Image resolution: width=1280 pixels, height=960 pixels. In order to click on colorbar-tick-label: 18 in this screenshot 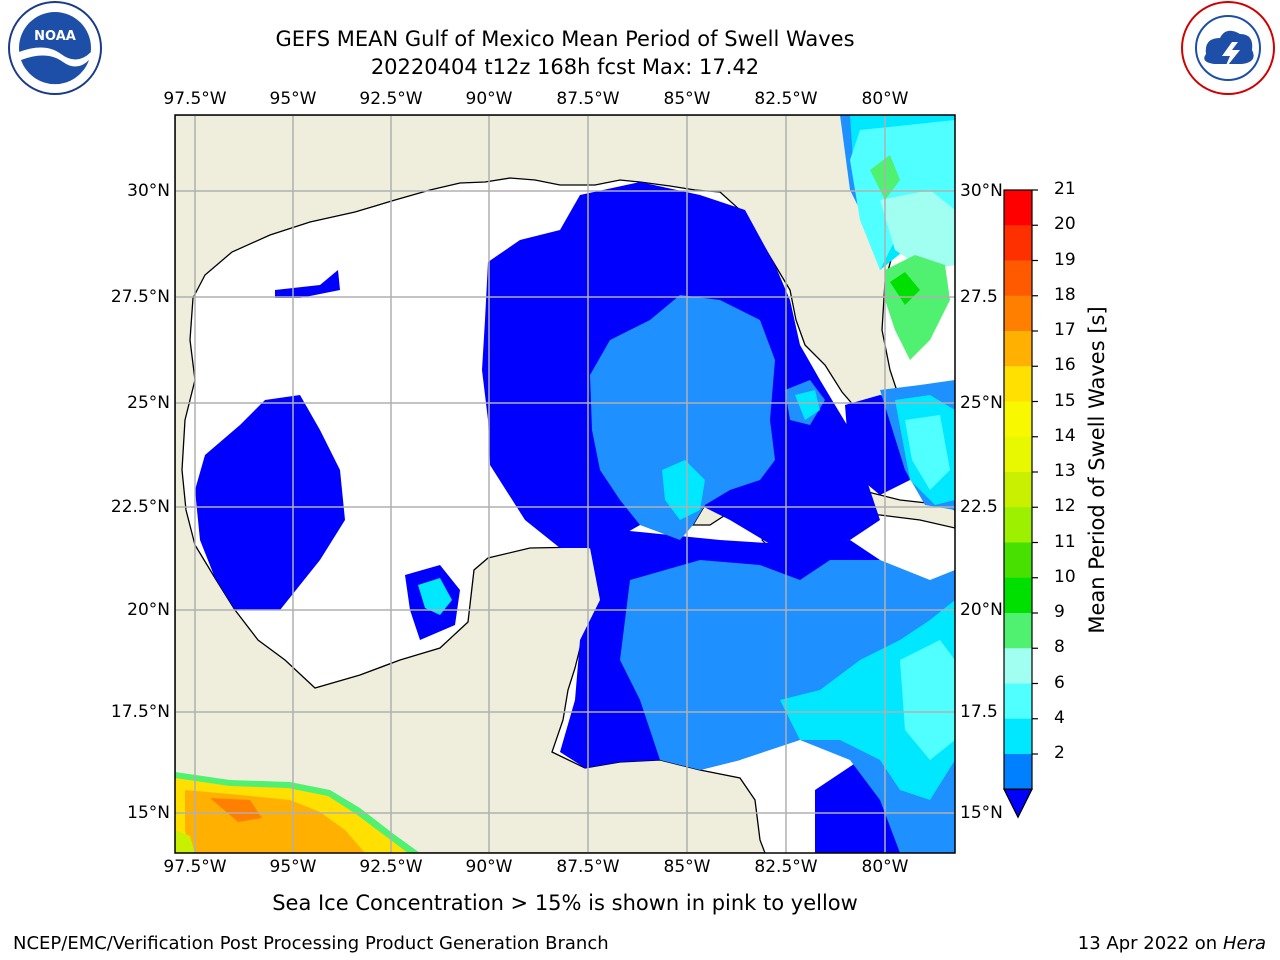, I will do `click(1065, 294)`.